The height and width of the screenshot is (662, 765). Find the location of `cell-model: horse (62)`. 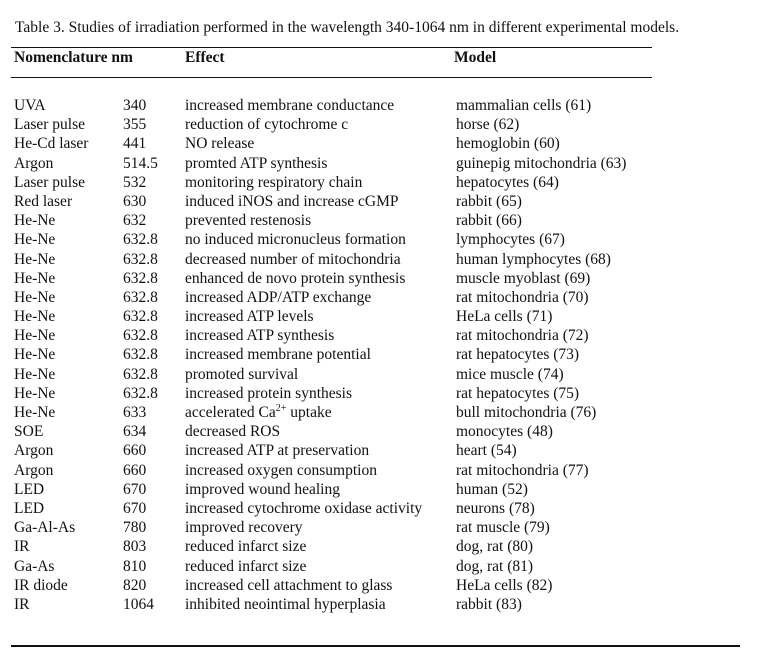

cell-model: horse (62) is located at coordinates (488, 125).